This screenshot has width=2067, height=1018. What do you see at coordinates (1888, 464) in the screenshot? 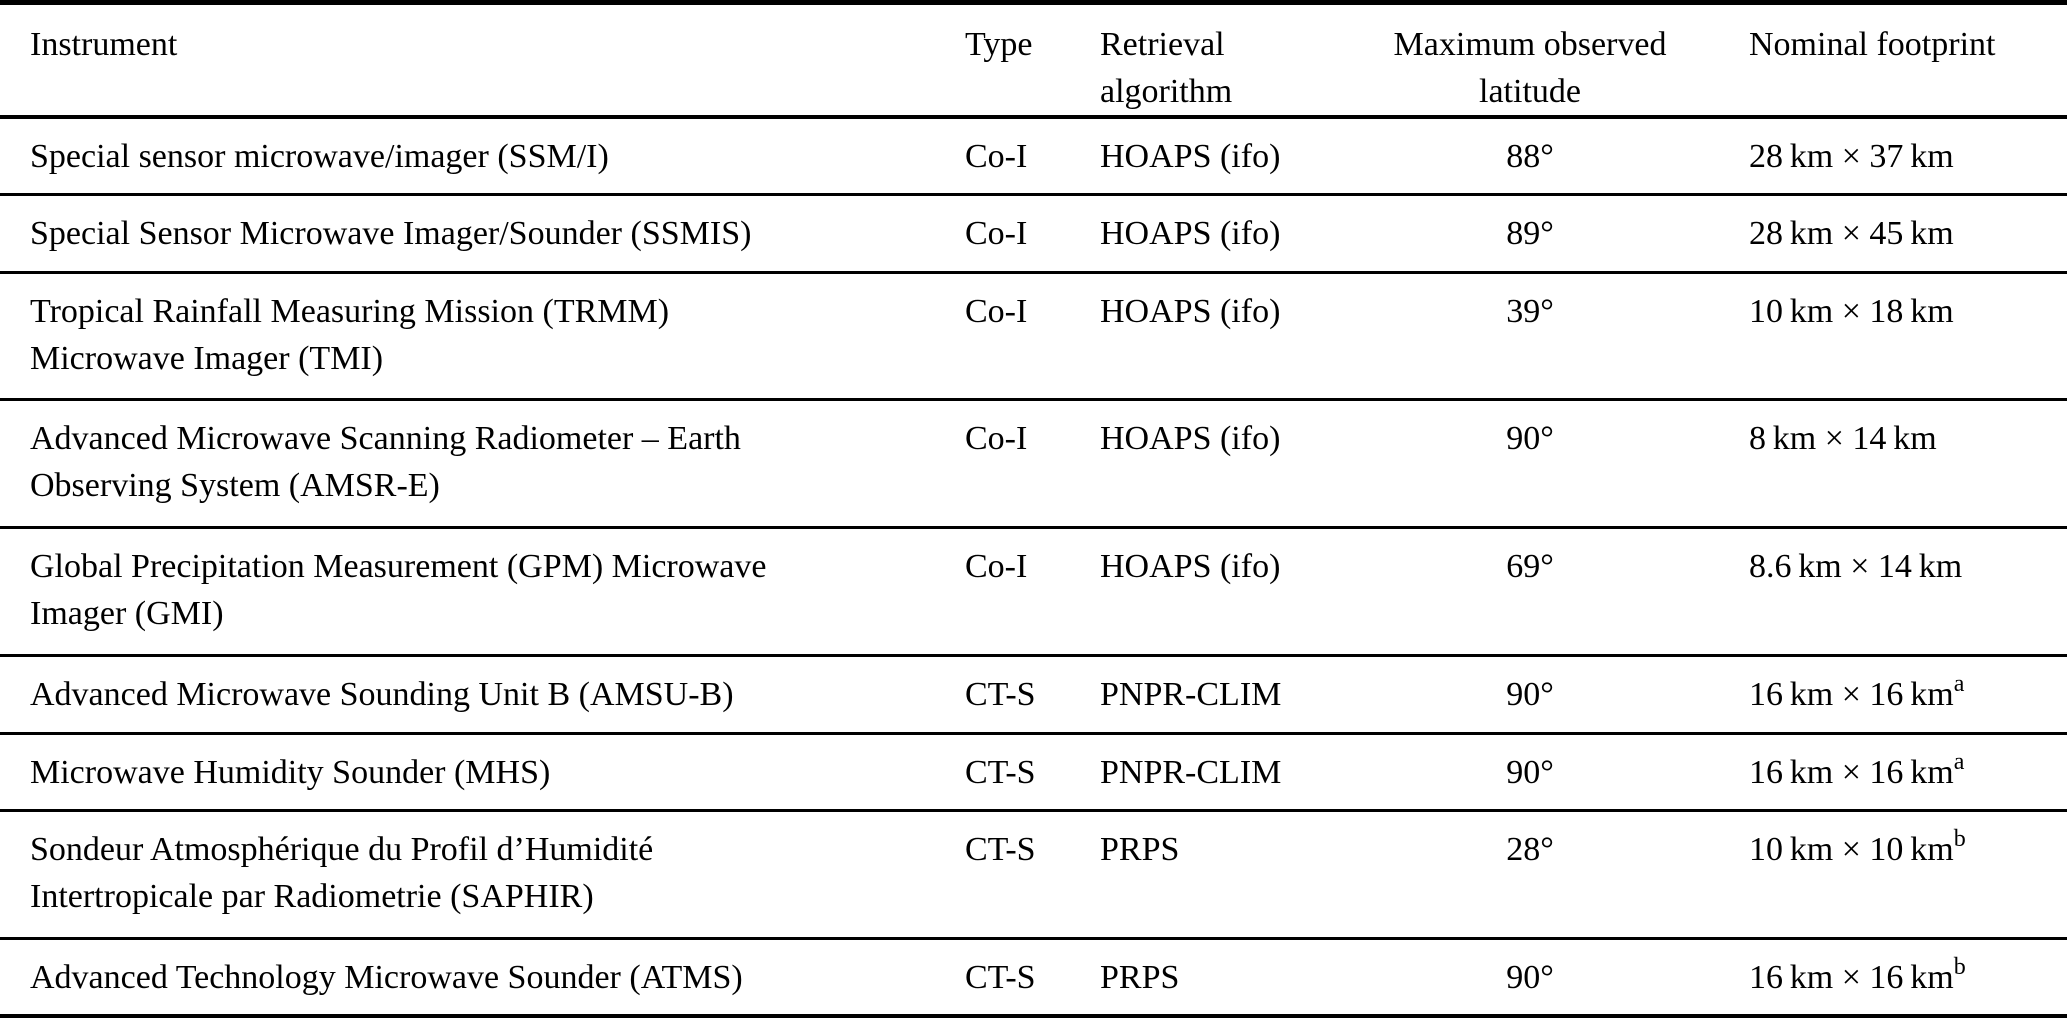
I see `footprint-cell: 8 km × 14 km` at bounding box center [1888, 464].